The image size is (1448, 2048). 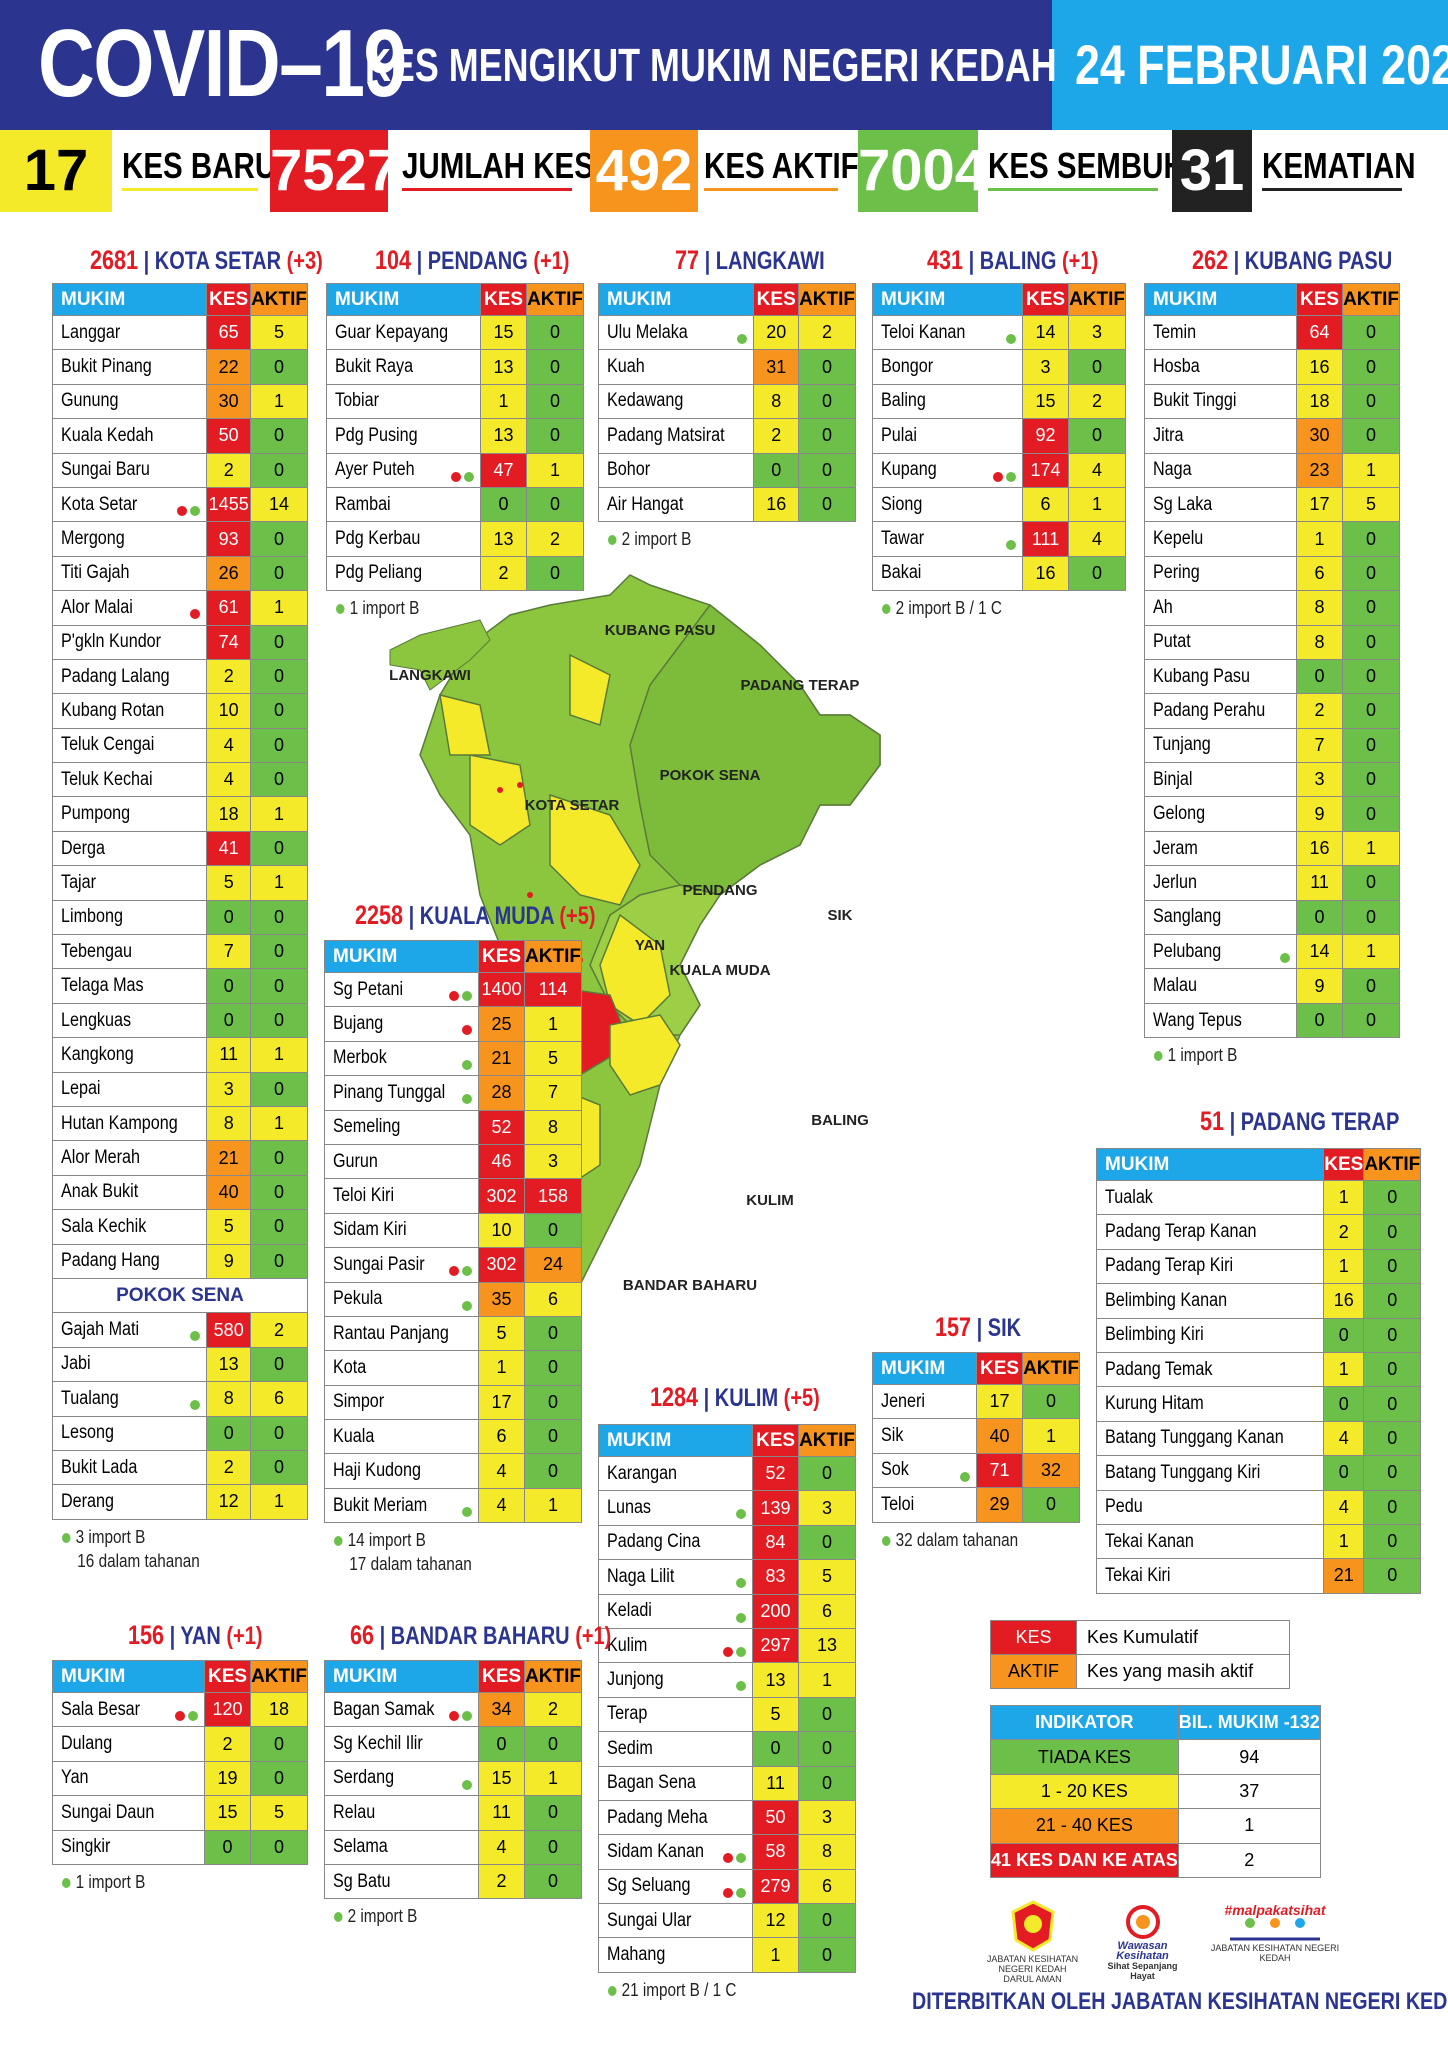 I want to click on mukim-name: Padang Lalang, so click(x=115, y=676).